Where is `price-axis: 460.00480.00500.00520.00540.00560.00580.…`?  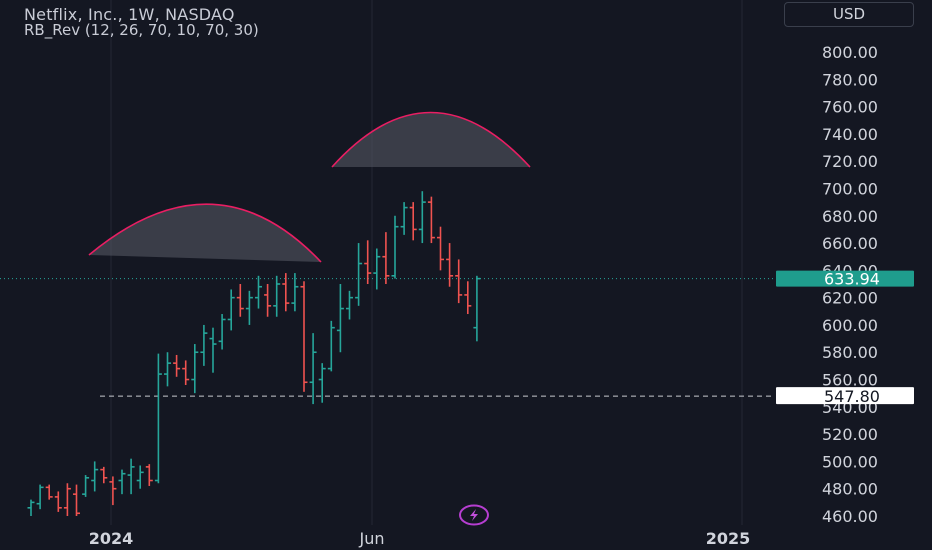
price-axis: 460.00480.00500.00520.00540.00560.00580.… is located at coordinates (845, 284).